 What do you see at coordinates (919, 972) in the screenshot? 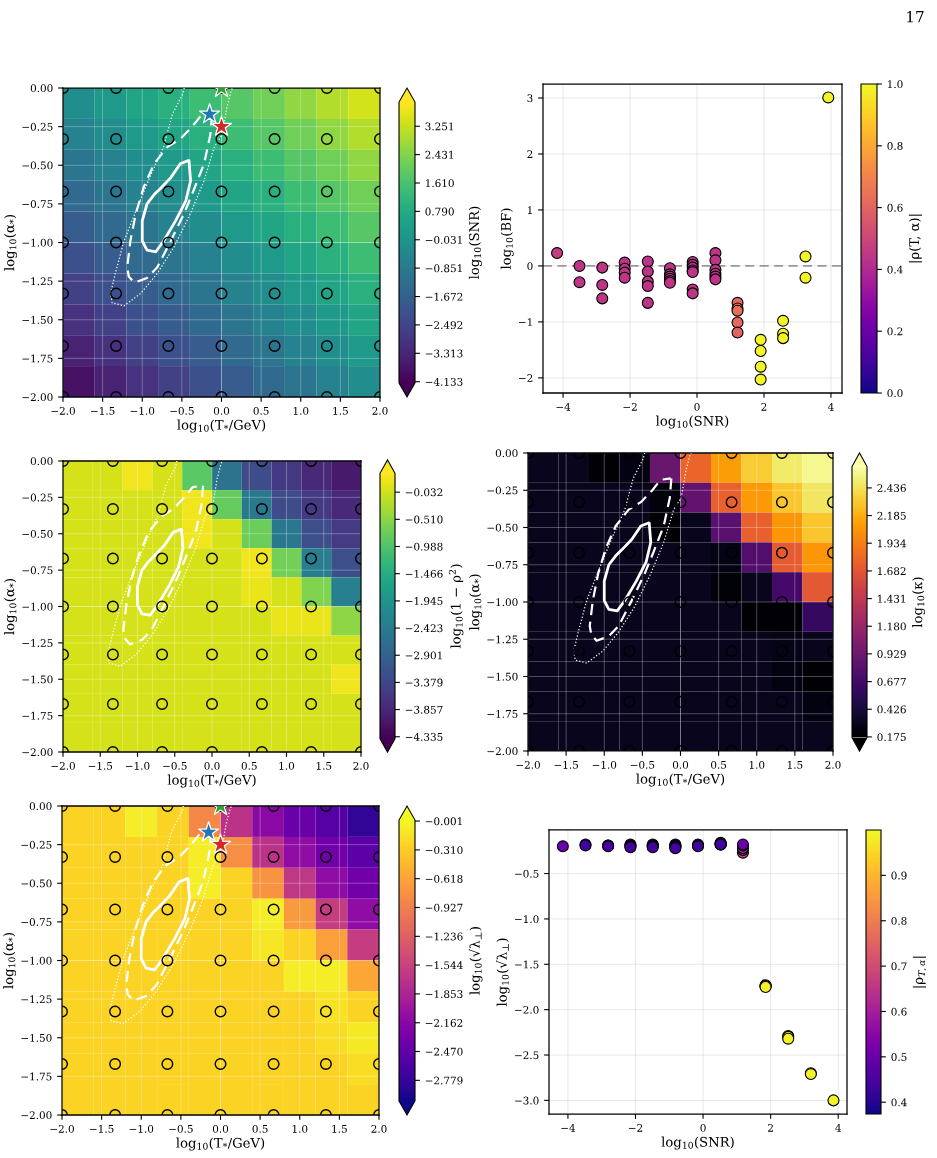
I see `color-bar-title: |ρ$_{T,α}$|` at bounding box center [919, 972].